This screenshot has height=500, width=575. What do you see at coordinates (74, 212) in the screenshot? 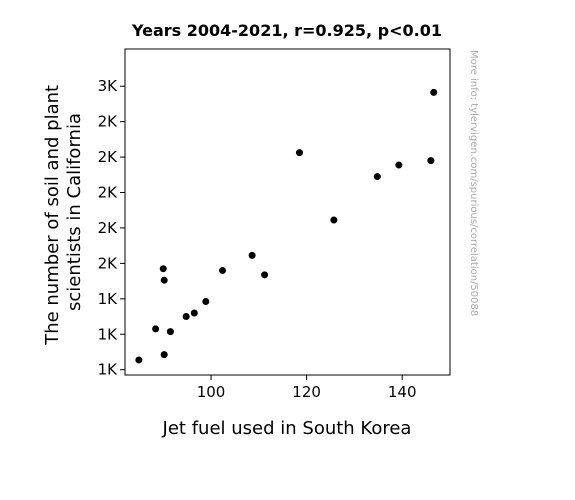
I see `y-axis-label-line-2: scientists in California` at bounding box center [74, 212].